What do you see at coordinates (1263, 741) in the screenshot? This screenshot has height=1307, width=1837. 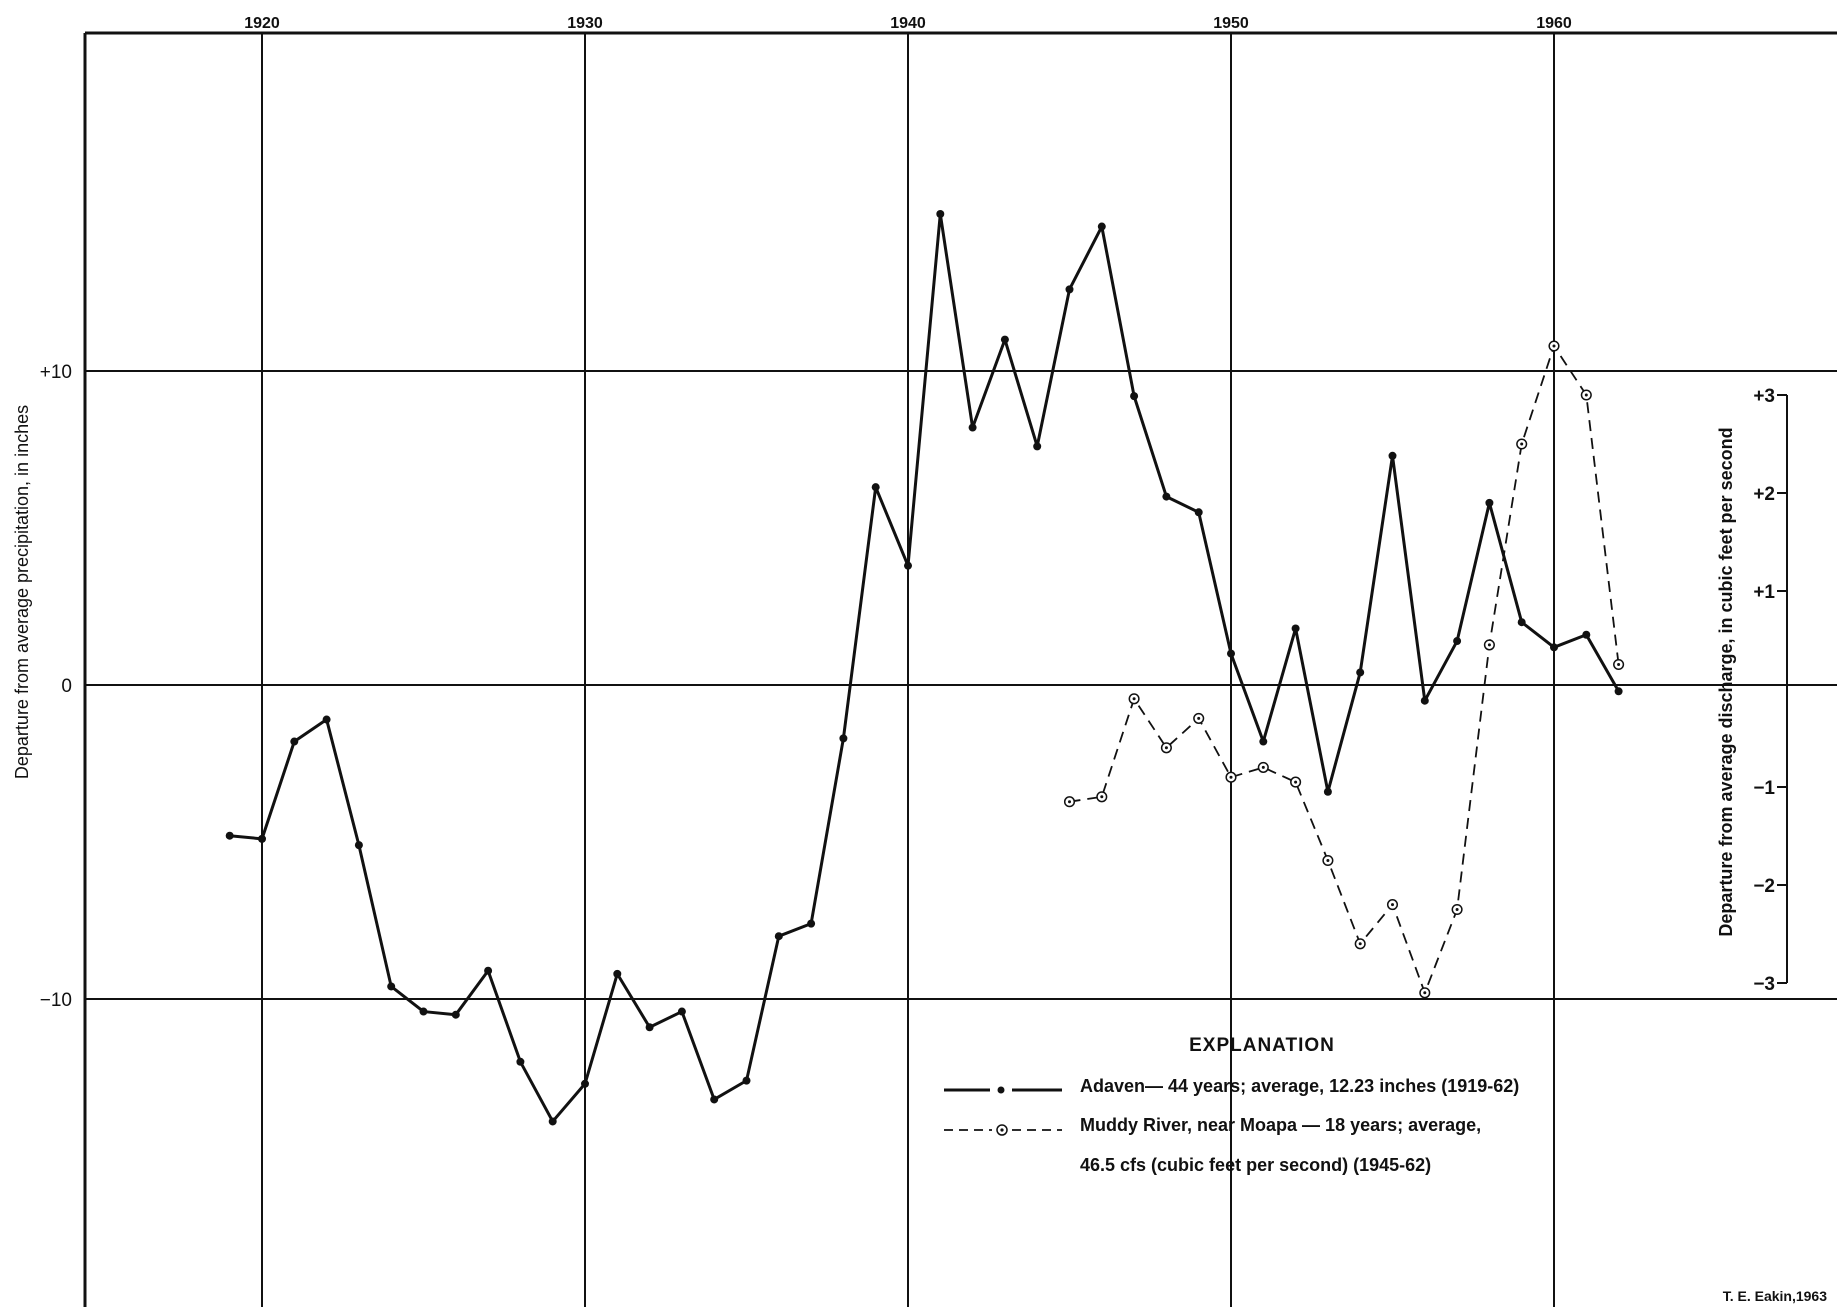 I see `data-point-adaven-1951` at bounding box center [1263, 741].